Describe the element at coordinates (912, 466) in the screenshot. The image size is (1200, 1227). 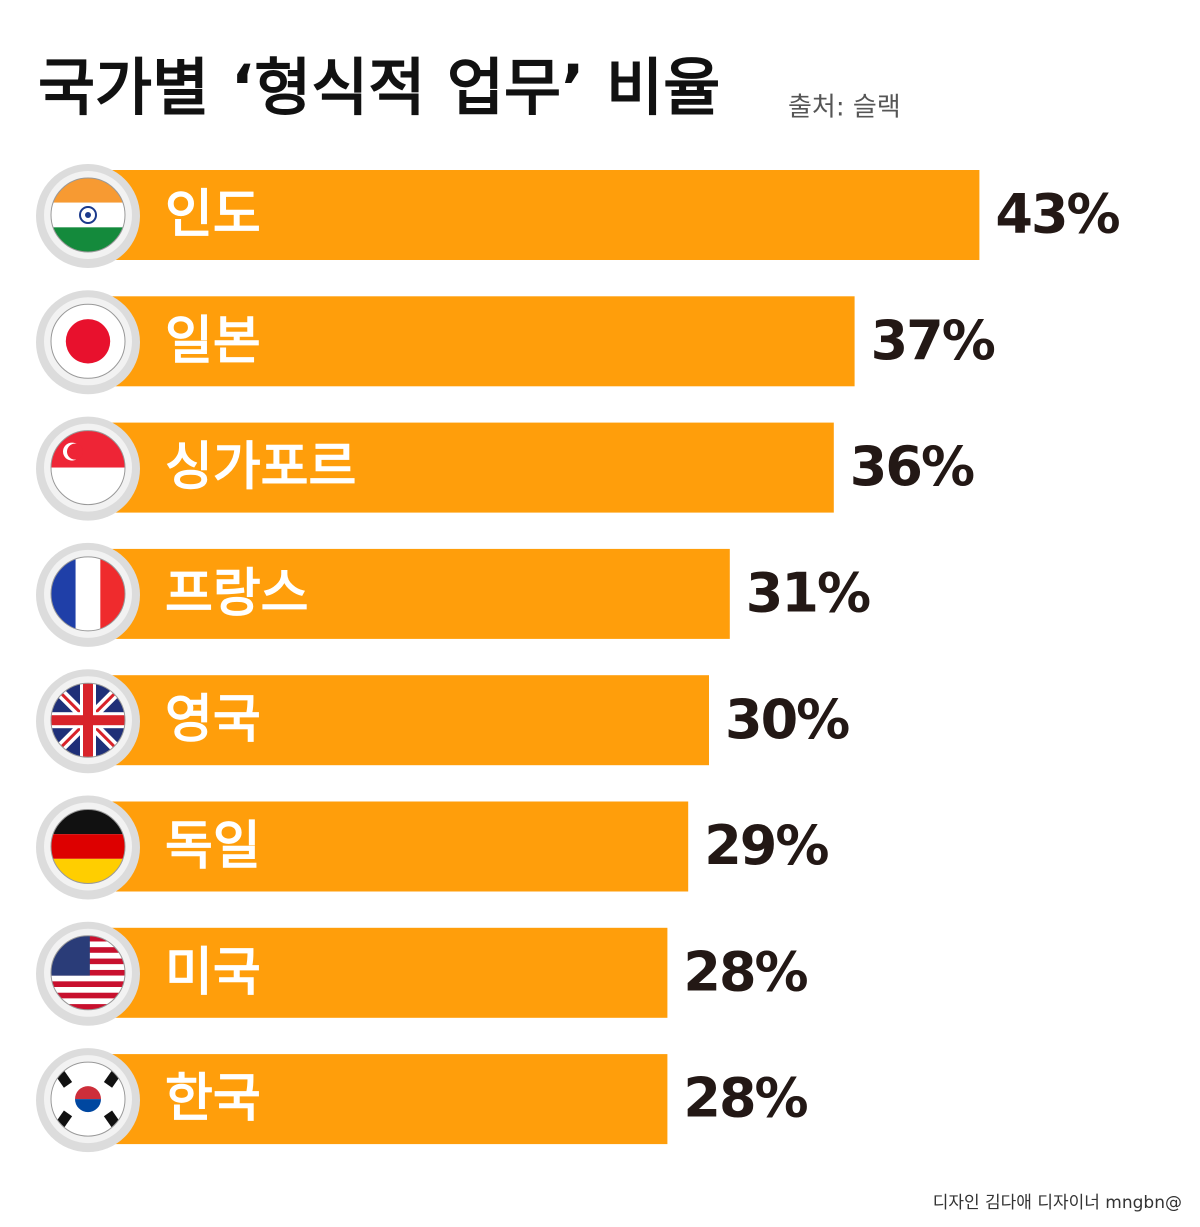
I see `value-label: 36%` at that location.